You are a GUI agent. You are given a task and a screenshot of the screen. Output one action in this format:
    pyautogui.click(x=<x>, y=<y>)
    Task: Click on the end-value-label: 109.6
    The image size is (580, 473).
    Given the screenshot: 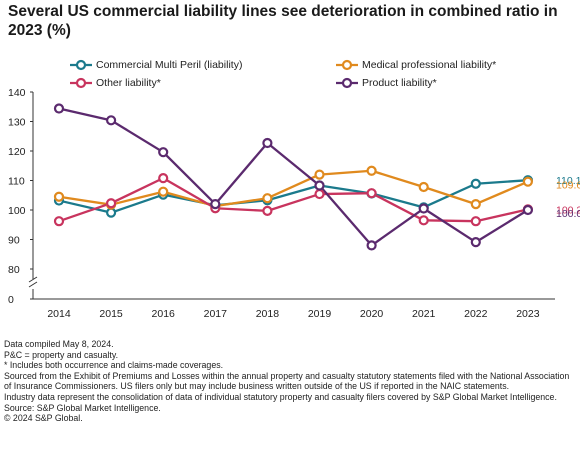 What is the action you would take?
    pyautogui.click(x=568, y=186)
    